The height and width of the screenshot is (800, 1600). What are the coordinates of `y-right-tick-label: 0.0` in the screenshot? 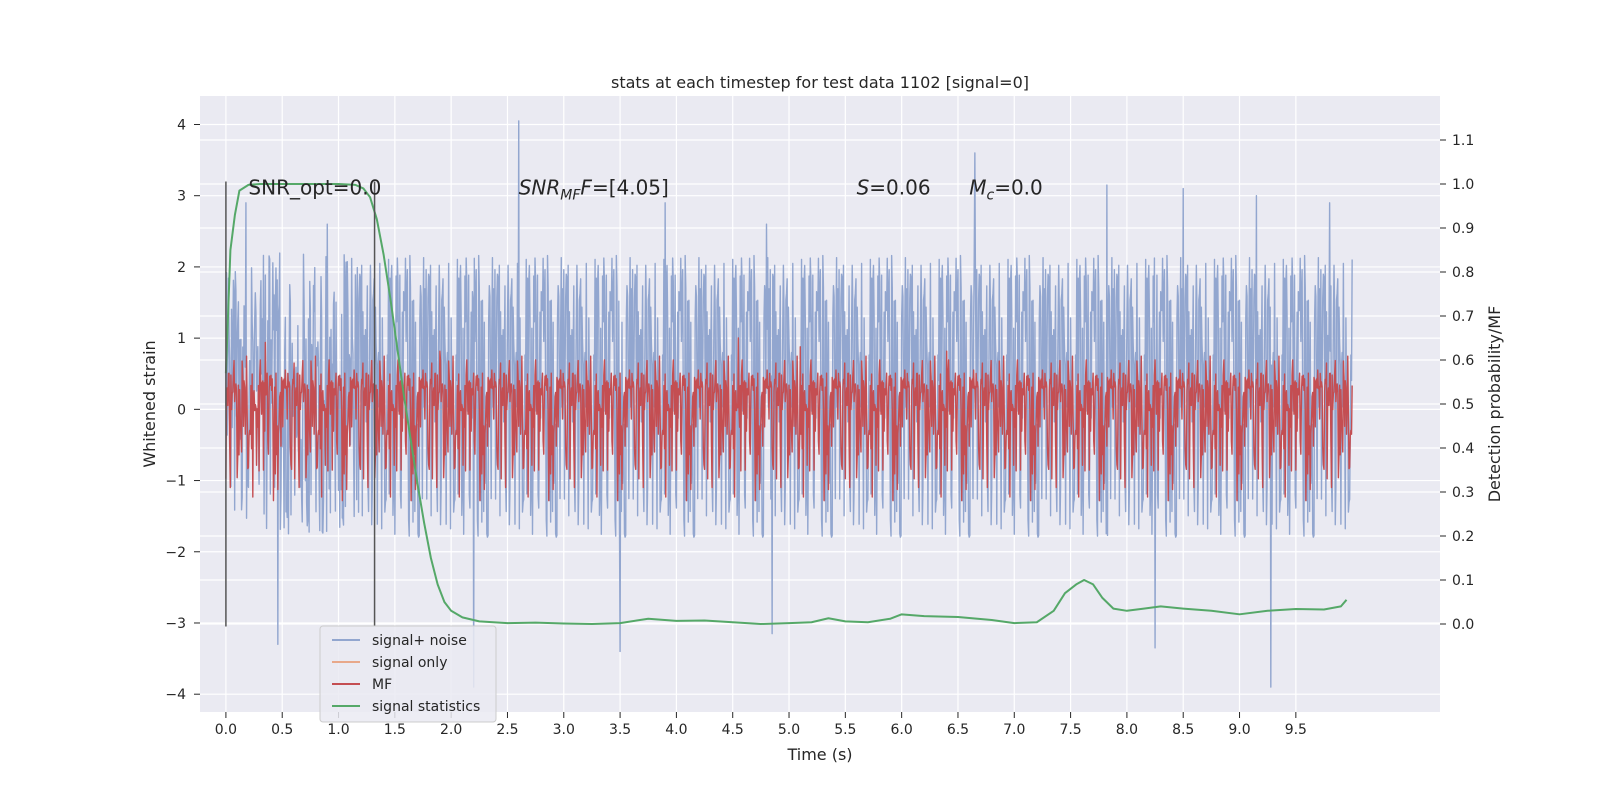 It's located at (1463, 625).